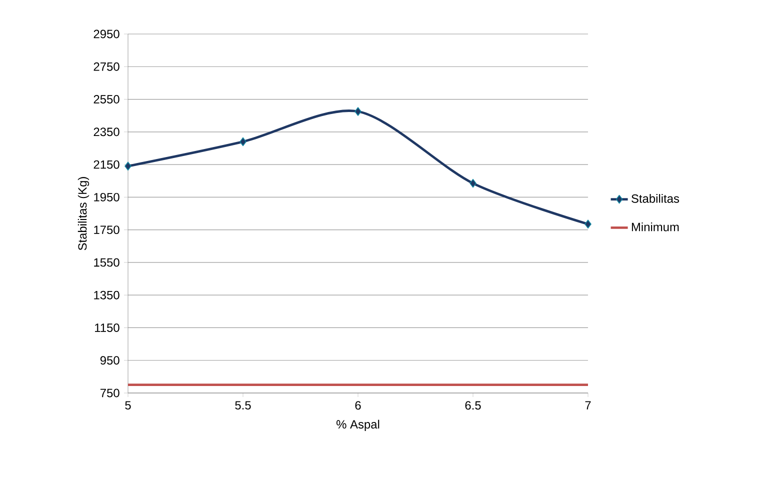 This screenshot has width=772, height=483. Describe the element at coordinates (107, 197) in the screenshot. I see `y-tick-label: 1950` at that location.